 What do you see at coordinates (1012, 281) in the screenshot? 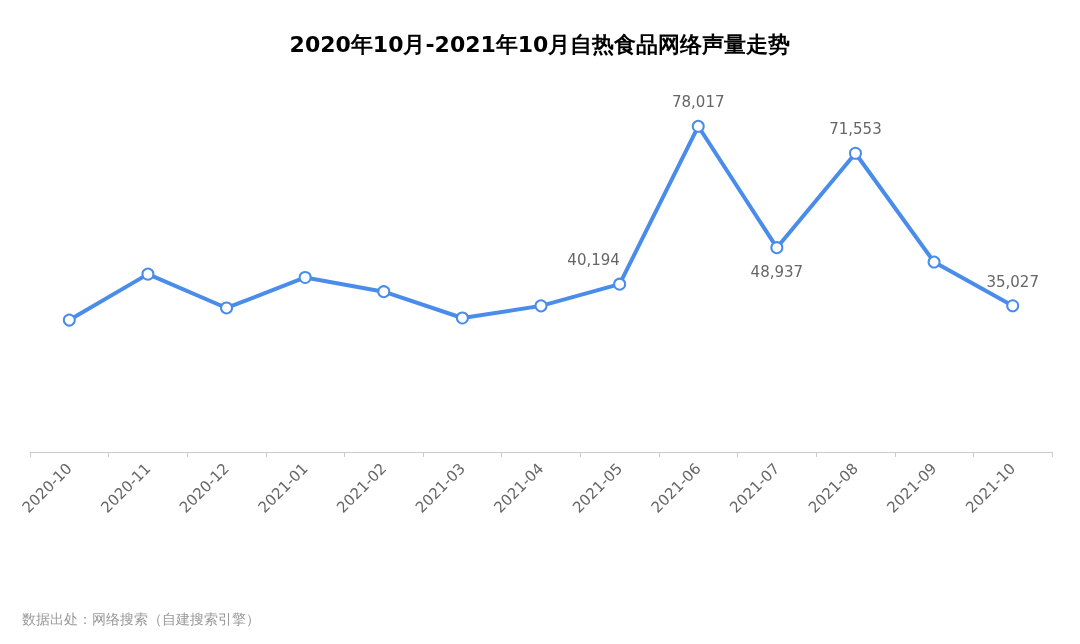
I see `data-label: 35,027` at bounding box center [1012, 281].